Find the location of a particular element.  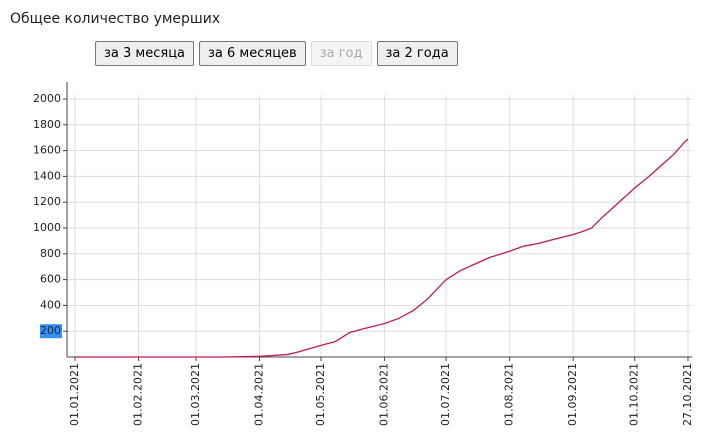

text-selection is located at coordinates (51, 331).